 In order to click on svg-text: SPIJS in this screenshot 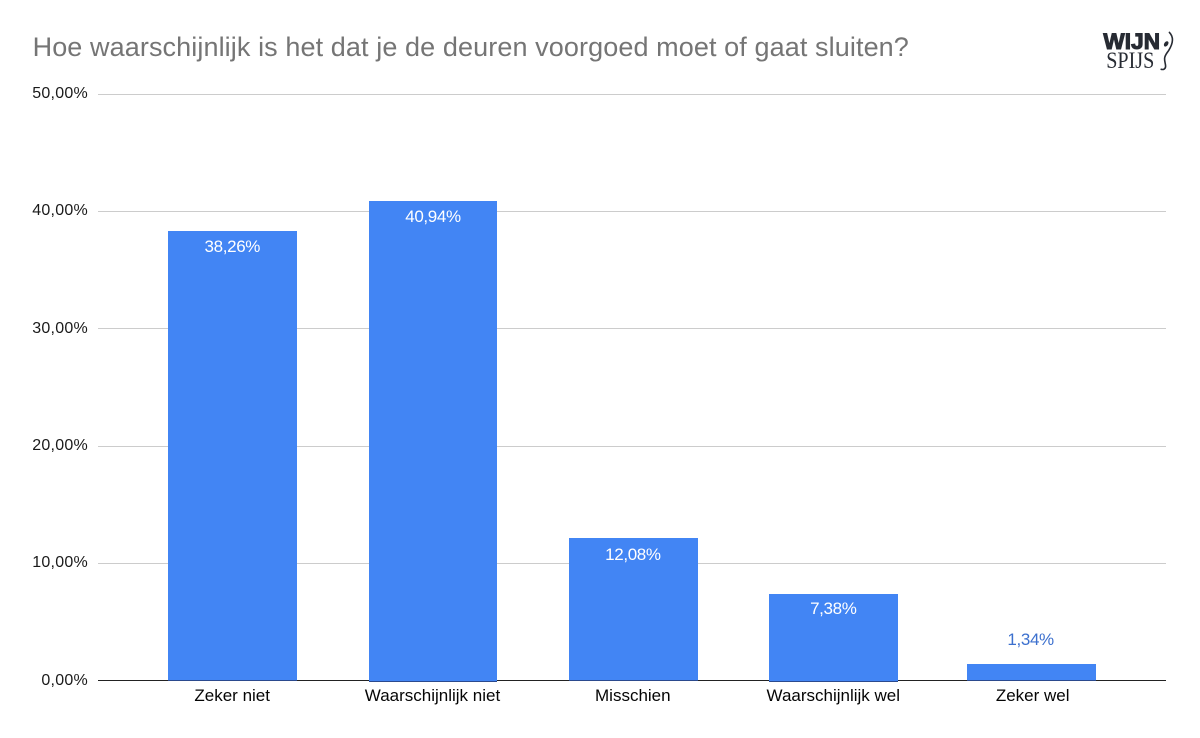, I will do `click(1130, 61)`.